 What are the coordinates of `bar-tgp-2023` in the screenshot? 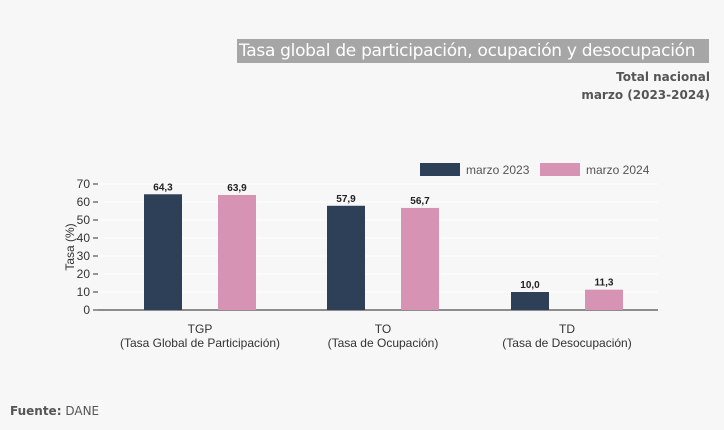 It's located at (163, 252).